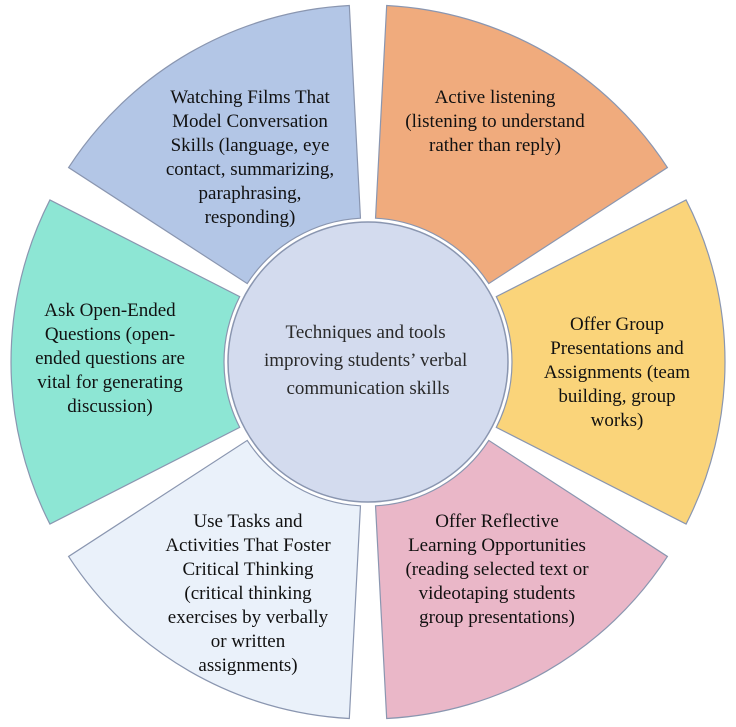 The image size is (736, 727). I want to click on segment-label-line: or written, so click(248, 641).